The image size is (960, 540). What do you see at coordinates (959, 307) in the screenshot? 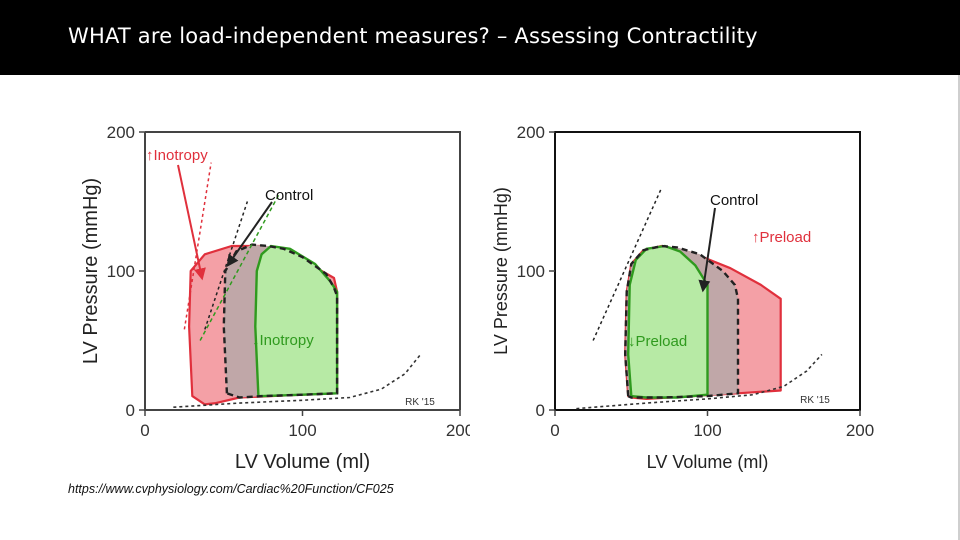
I see `slide-right-border` at bounding box center [959, 307].